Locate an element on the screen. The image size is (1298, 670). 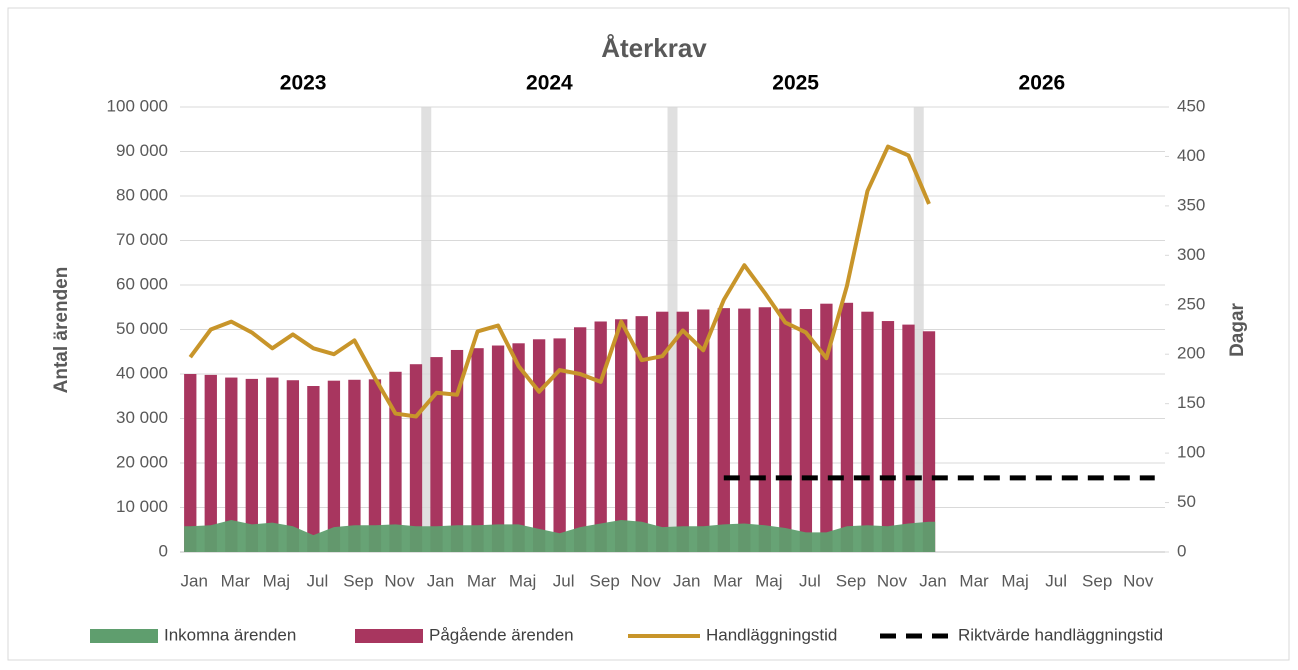
y-tick-label: 100 000 is located at coordinates (137, 105).